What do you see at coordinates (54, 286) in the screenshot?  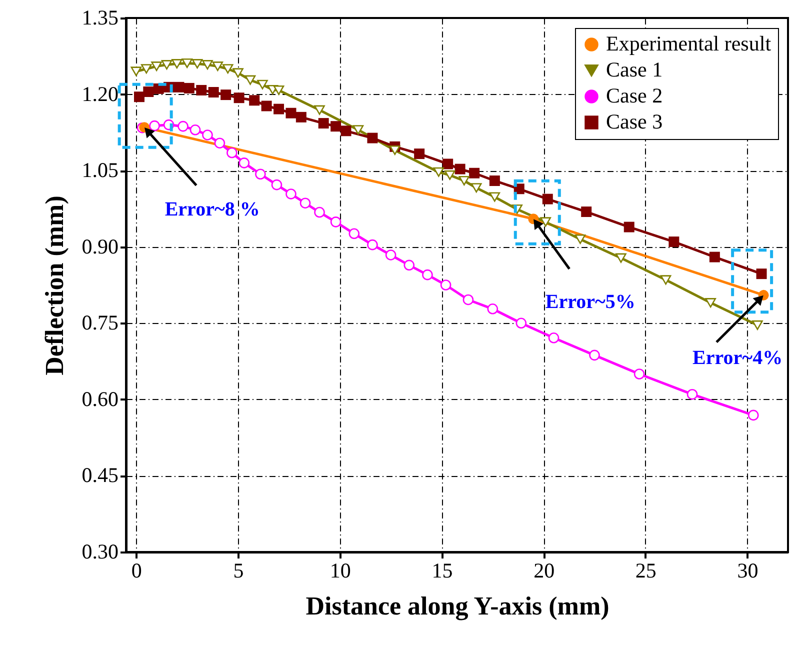 I see `y-axis-title: Deflection (mm)` at bounding box center [54, 286].